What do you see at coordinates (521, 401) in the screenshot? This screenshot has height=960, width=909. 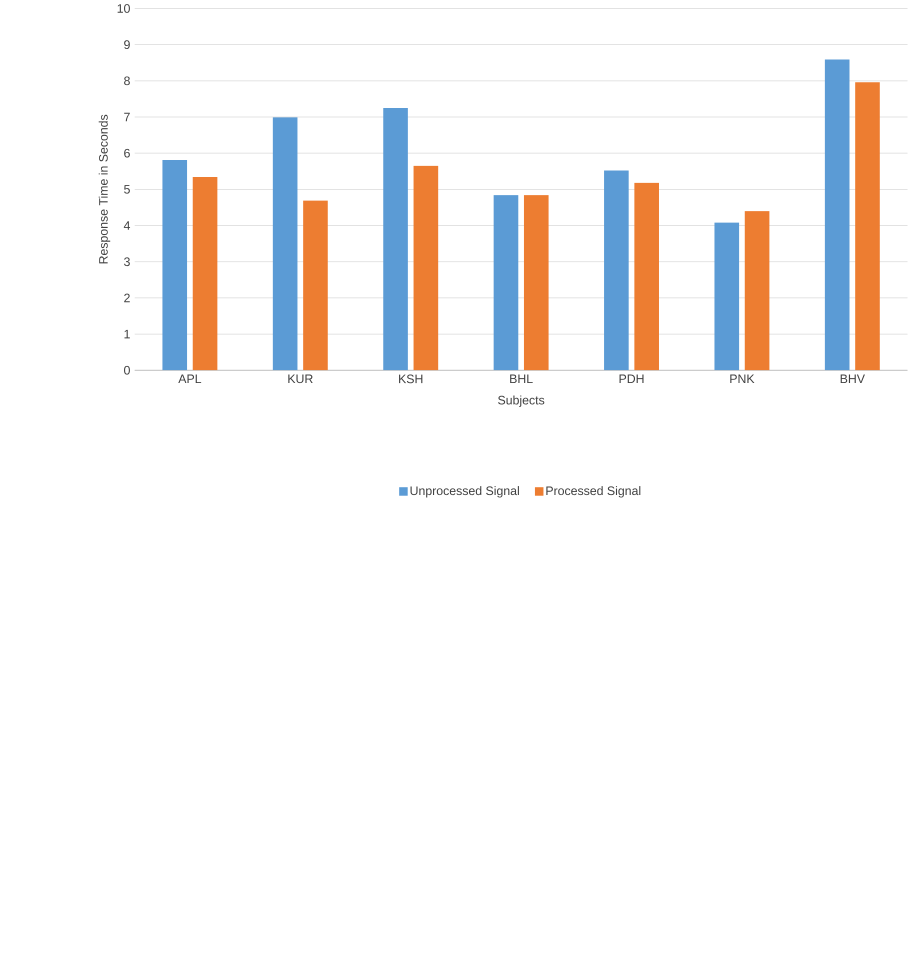 I see `x-axis-title: Subjects` at bounding box center [521, 401].